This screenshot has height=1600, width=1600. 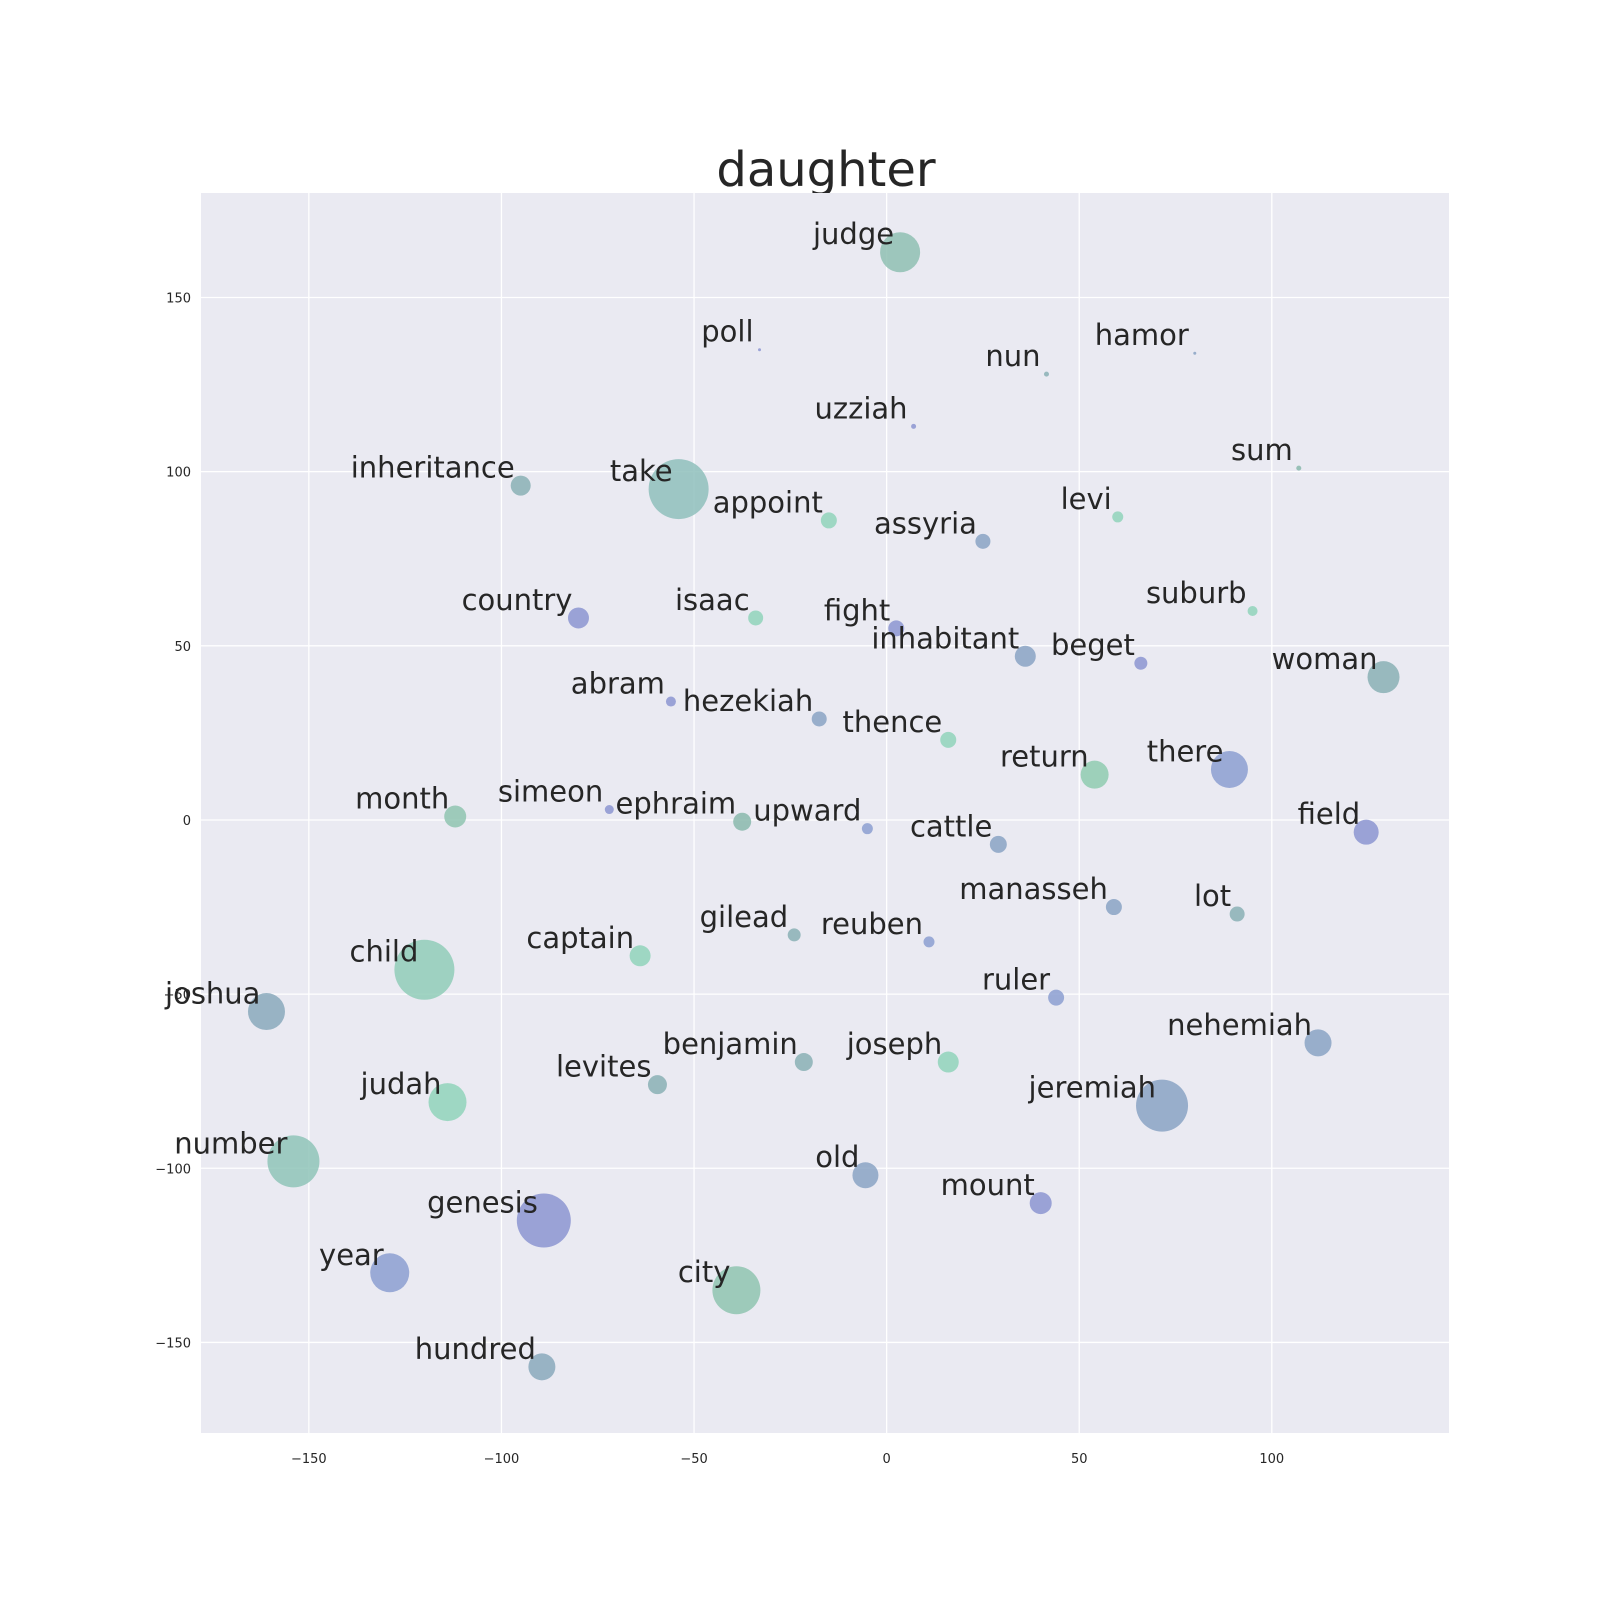 I want to click on point-return, so click(x=1094, y=774).